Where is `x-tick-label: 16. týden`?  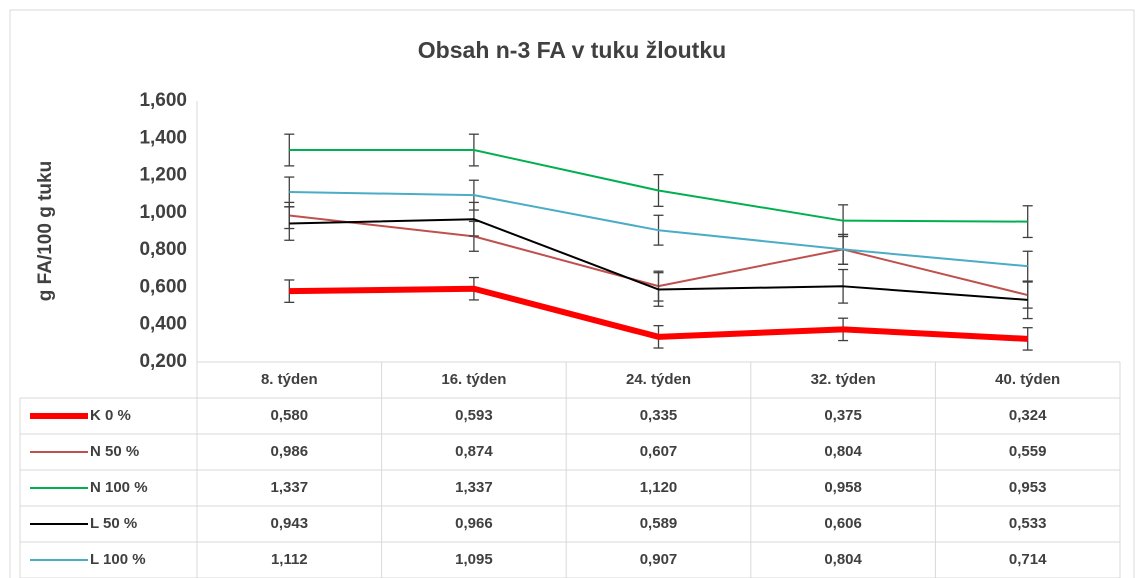 x-tick-label: 16. týden is located at coordinates (473, 379).